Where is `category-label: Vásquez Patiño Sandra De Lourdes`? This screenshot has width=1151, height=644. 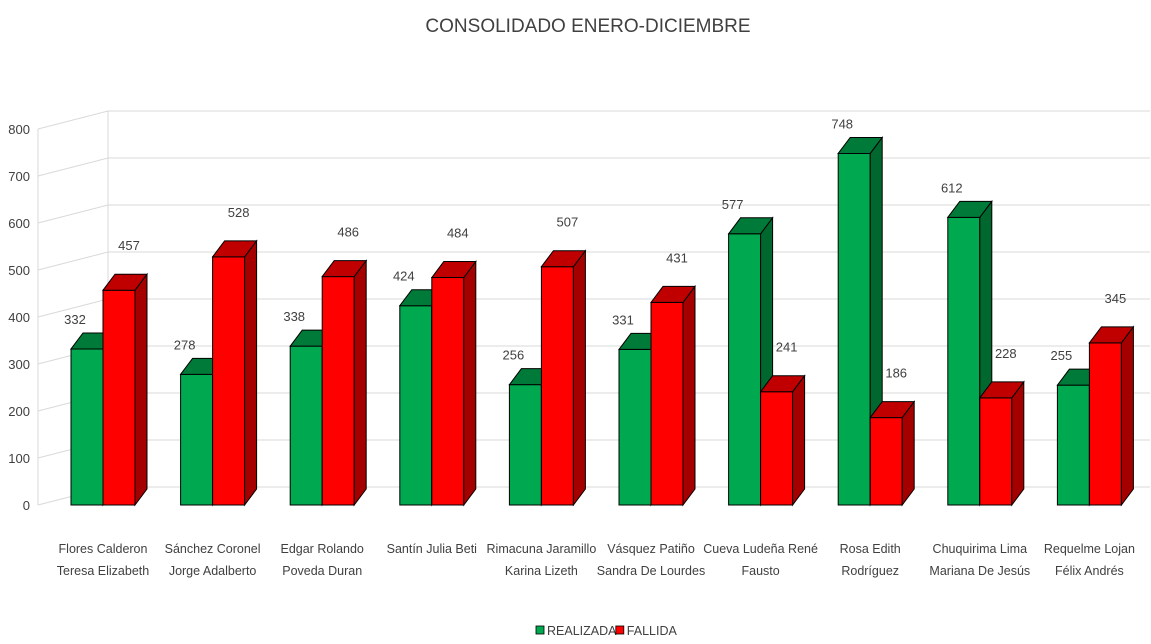 category-label: Vásquez Patiño Sandra De Lourdes is located at coordinates (651, 560).